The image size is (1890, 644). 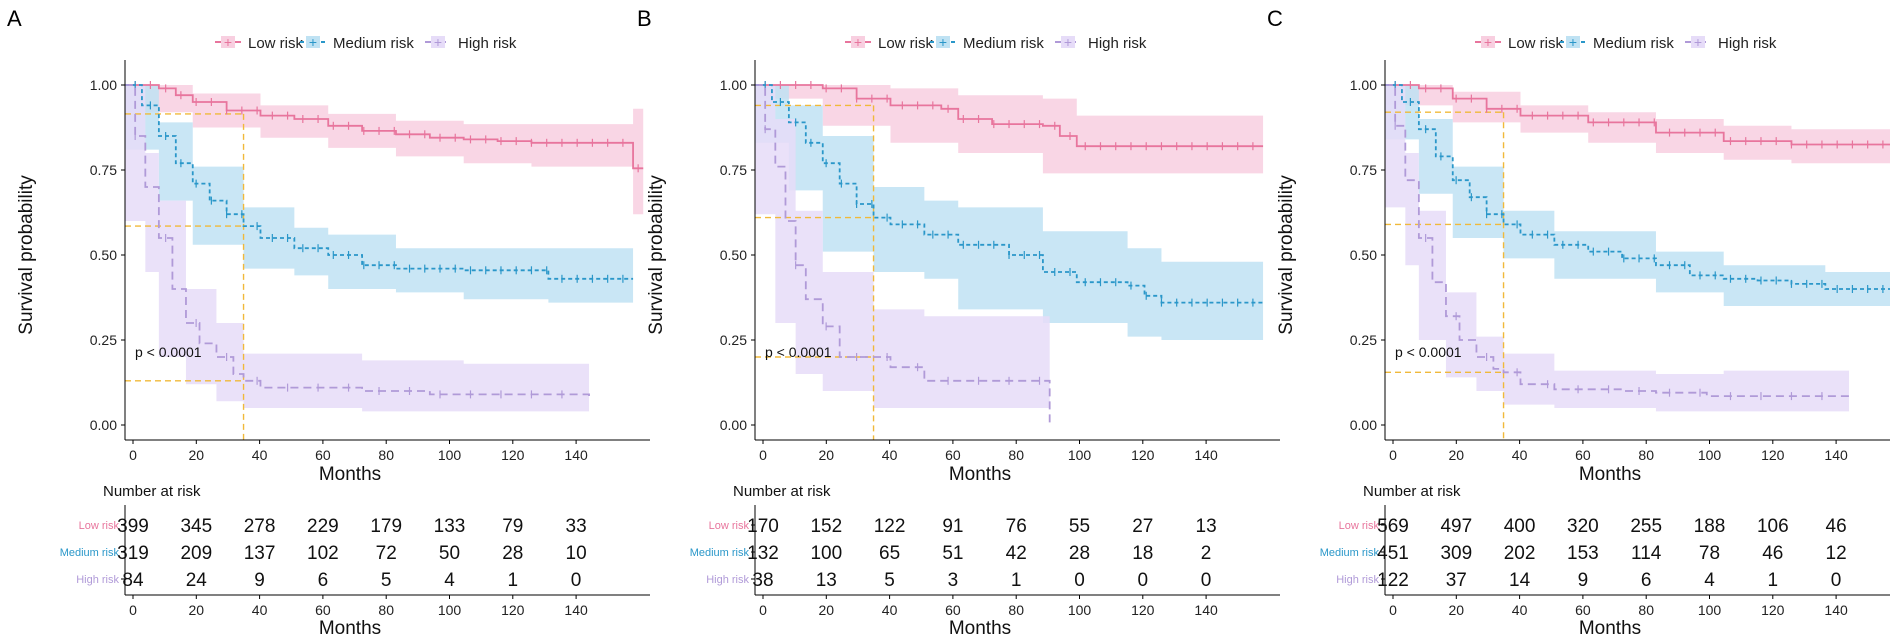 What do you see at coordinates (350, 474) in the screenshot?
I see `x-axis-title: Months` at bounding box center [350, 474].